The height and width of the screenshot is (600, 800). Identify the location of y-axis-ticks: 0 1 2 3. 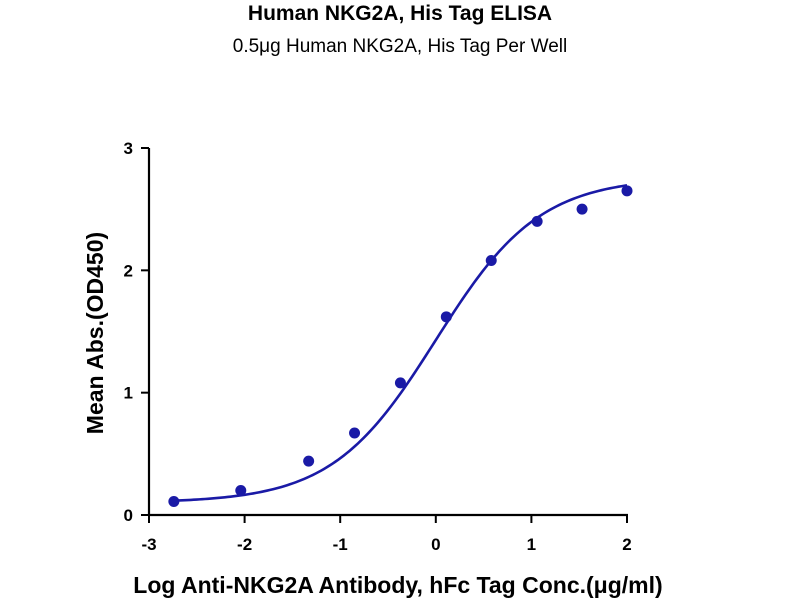
(136, 332).